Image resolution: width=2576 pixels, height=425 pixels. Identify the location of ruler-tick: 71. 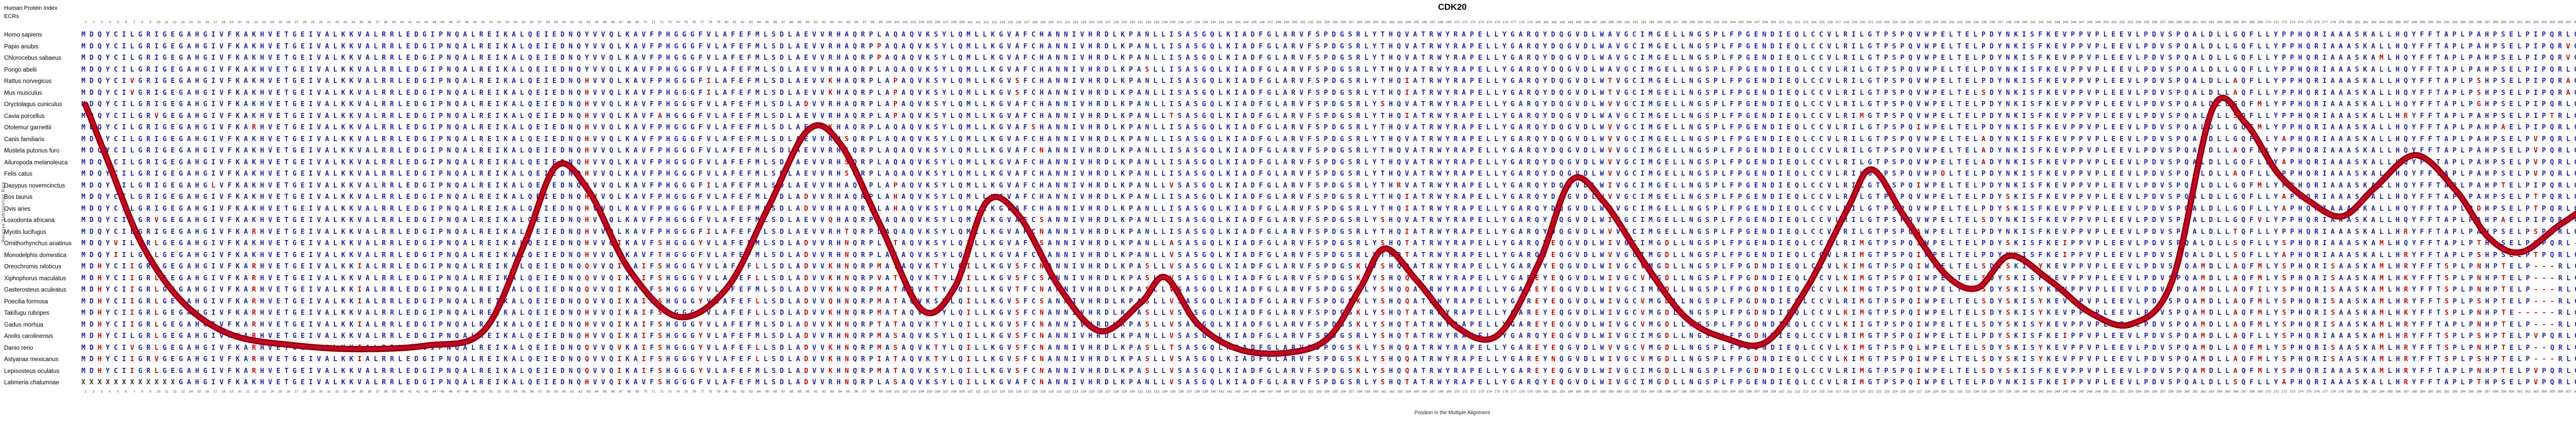
(653, 392).